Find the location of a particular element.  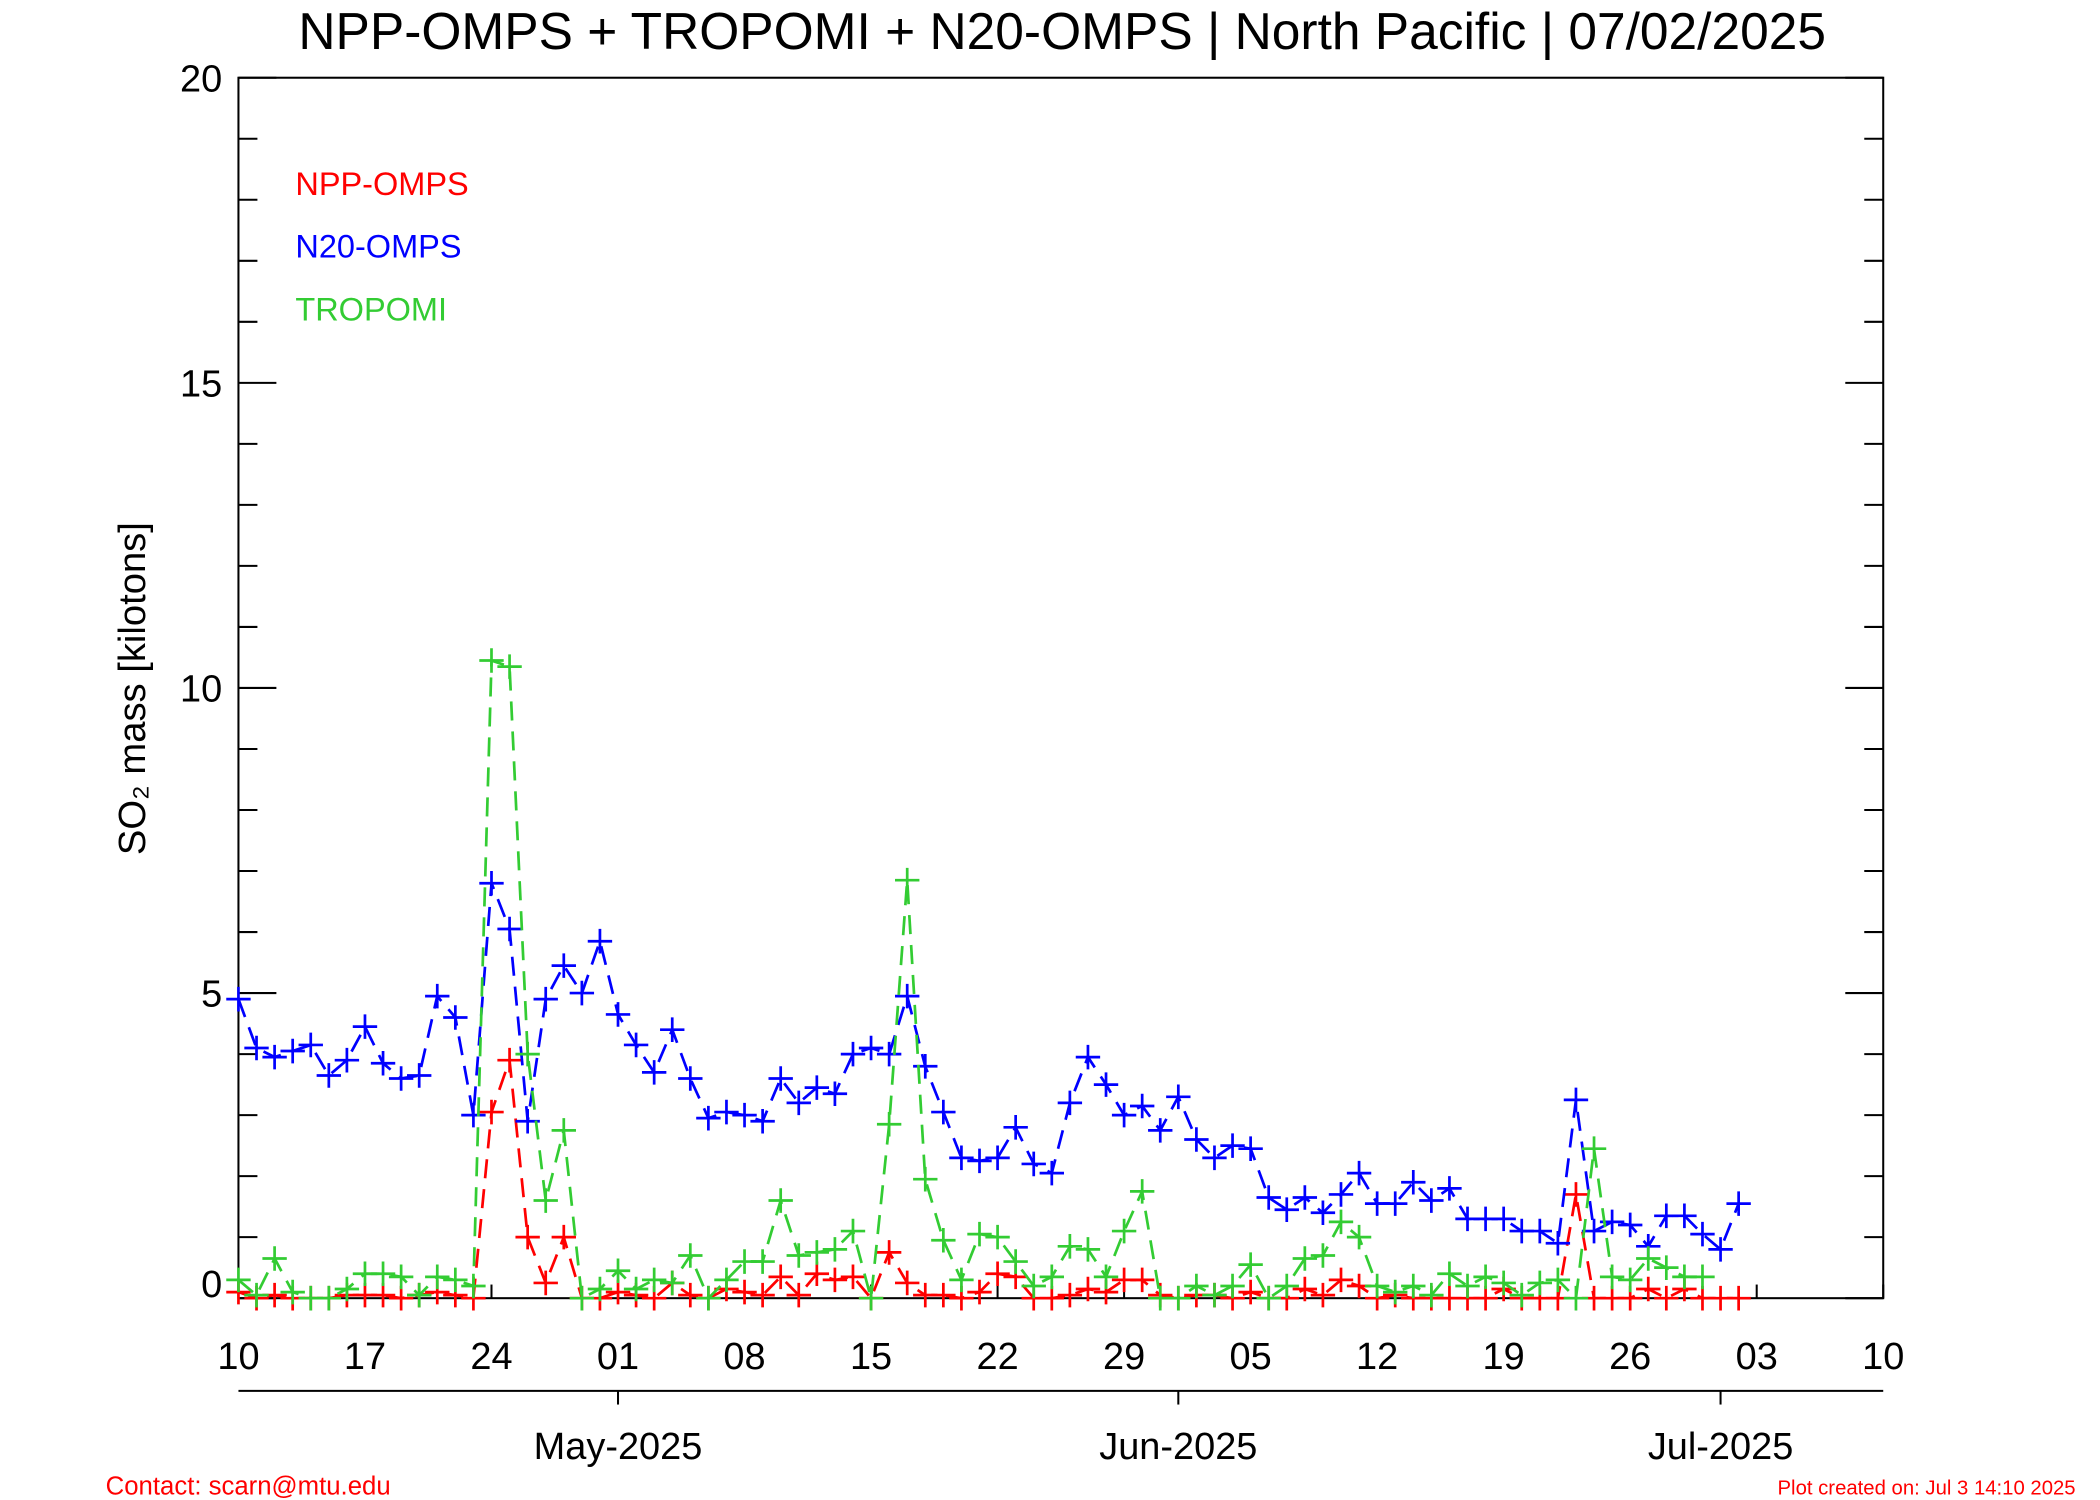

month-label: Jun-2025 is located at coordinates (1178, 1447).